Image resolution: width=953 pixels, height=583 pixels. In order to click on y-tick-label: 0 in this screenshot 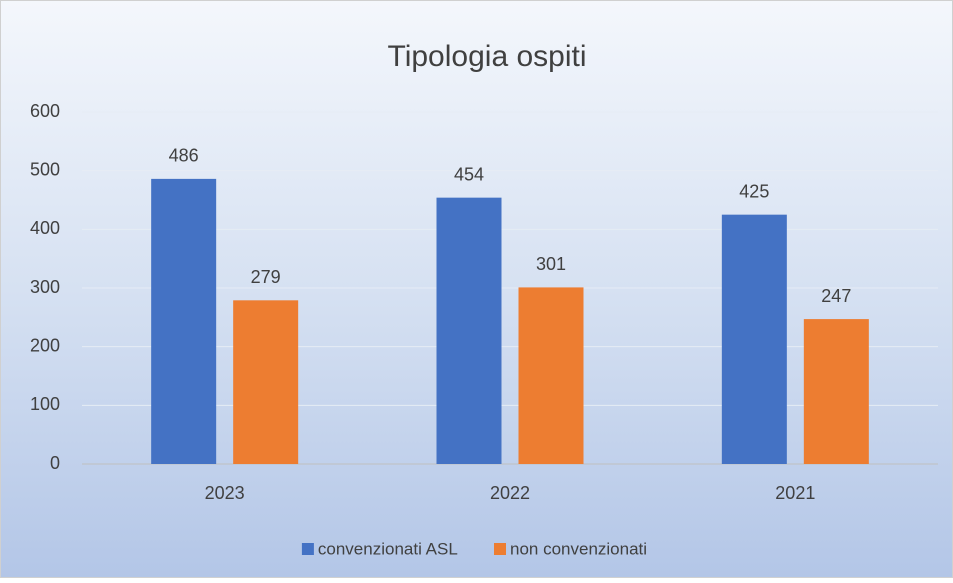, I will do `click(55, 463)`.